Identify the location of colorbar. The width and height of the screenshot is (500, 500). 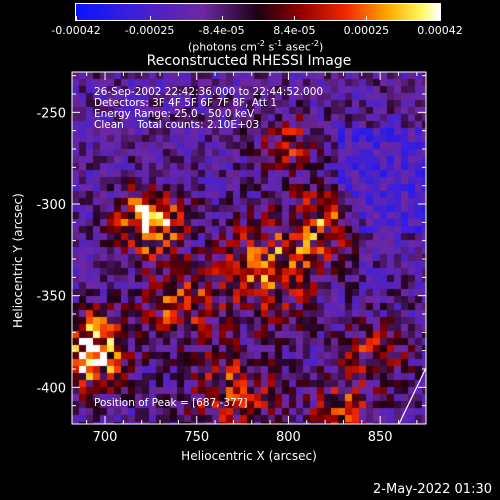
(258, 12).